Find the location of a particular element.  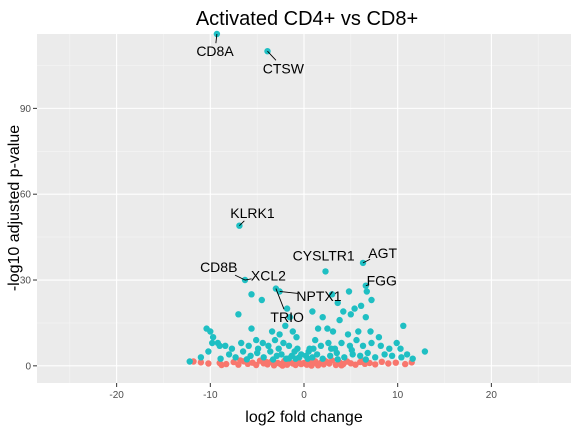

x-tick-label: 20 is located at coordinates (492, 395).